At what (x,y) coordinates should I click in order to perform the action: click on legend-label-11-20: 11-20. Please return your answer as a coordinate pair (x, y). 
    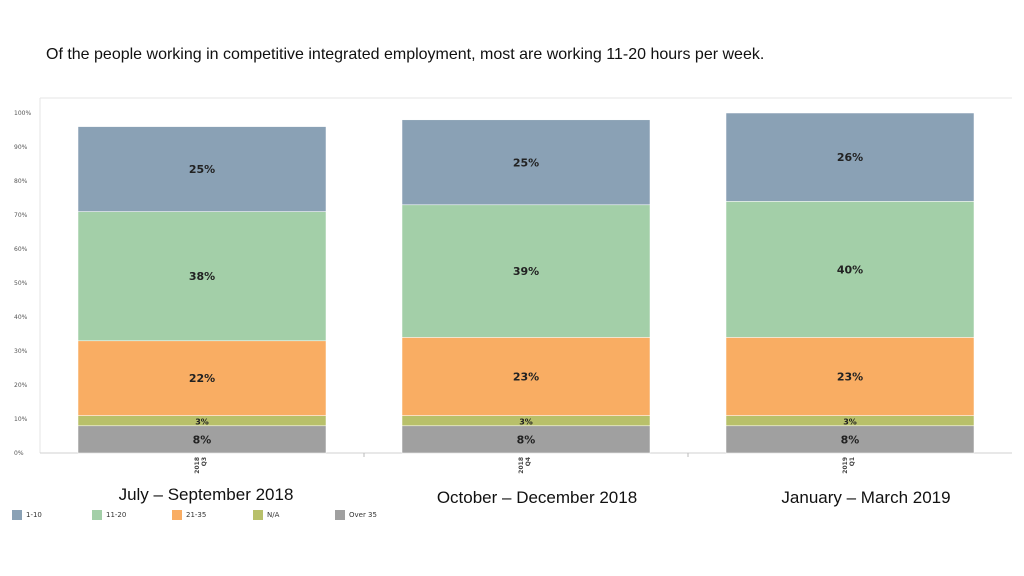
    Looking at the image, I should click on (116, 515).